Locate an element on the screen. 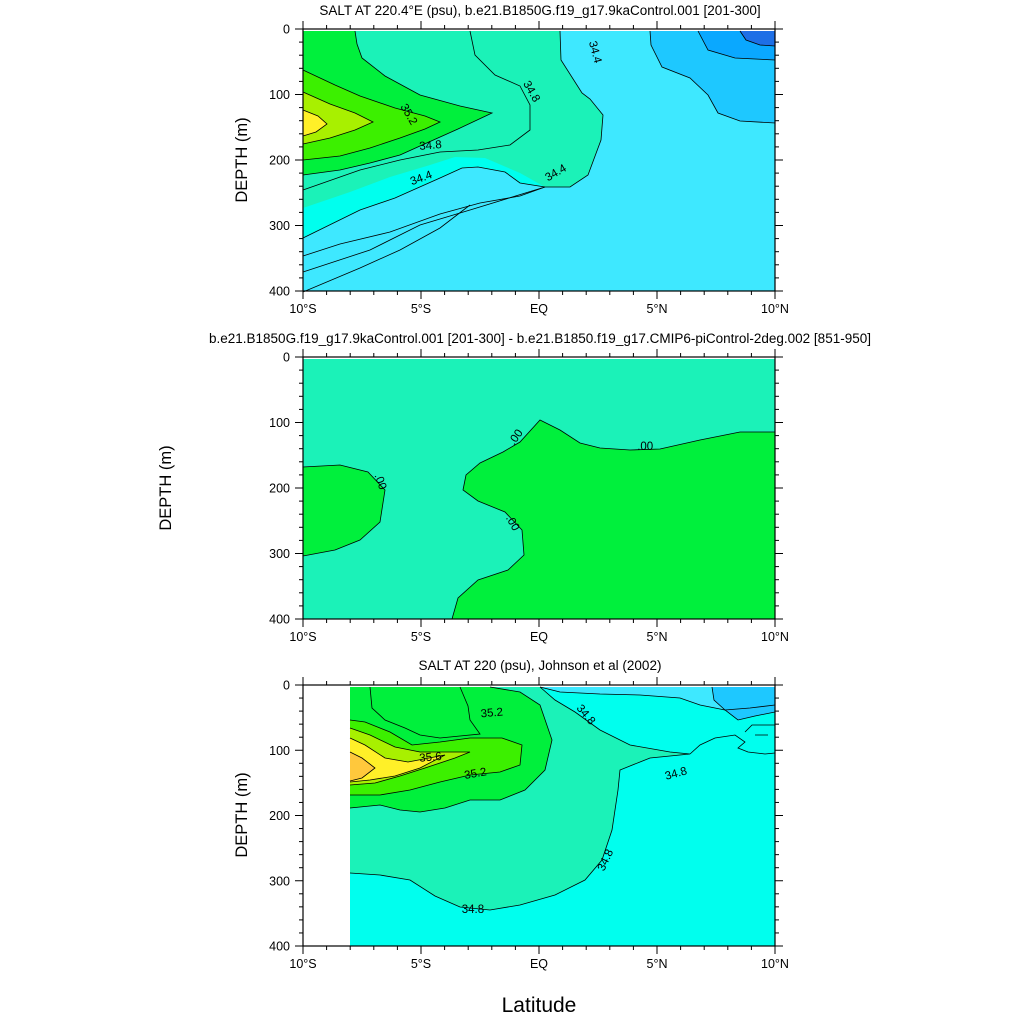 This screenshot has height=1024, width=1024. p1-contour-label-text: 34.8 is located at coordinates (430, 146).